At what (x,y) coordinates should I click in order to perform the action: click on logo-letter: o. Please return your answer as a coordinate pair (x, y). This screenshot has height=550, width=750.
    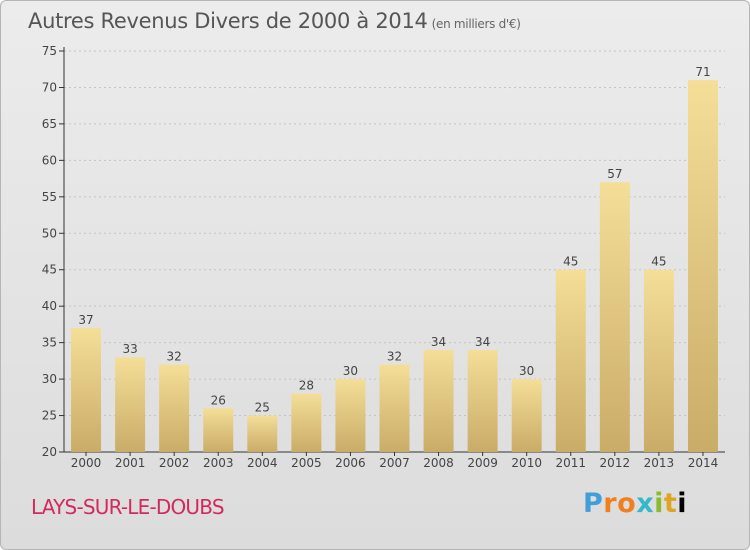
    Looking at the image, I should click on (627, 503).